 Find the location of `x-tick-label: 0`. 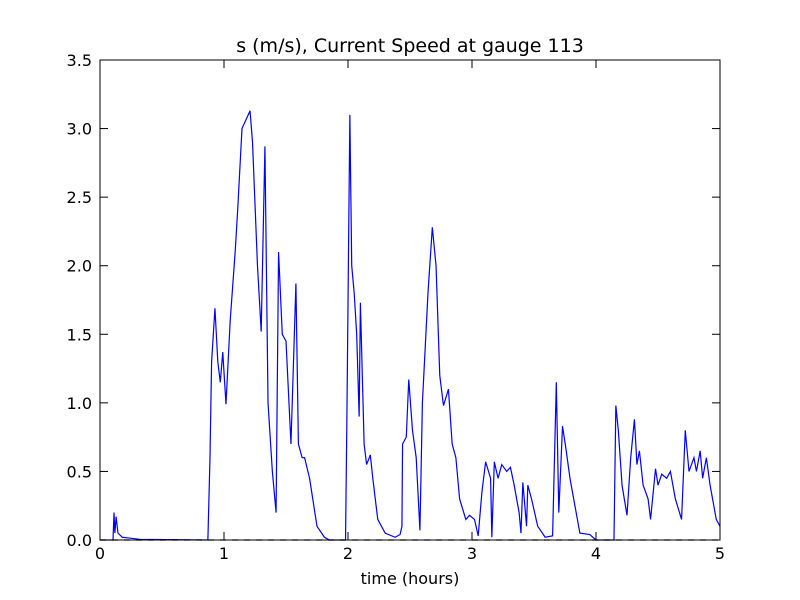

x-tick-label: 0 is located at coordinates (100, 553).